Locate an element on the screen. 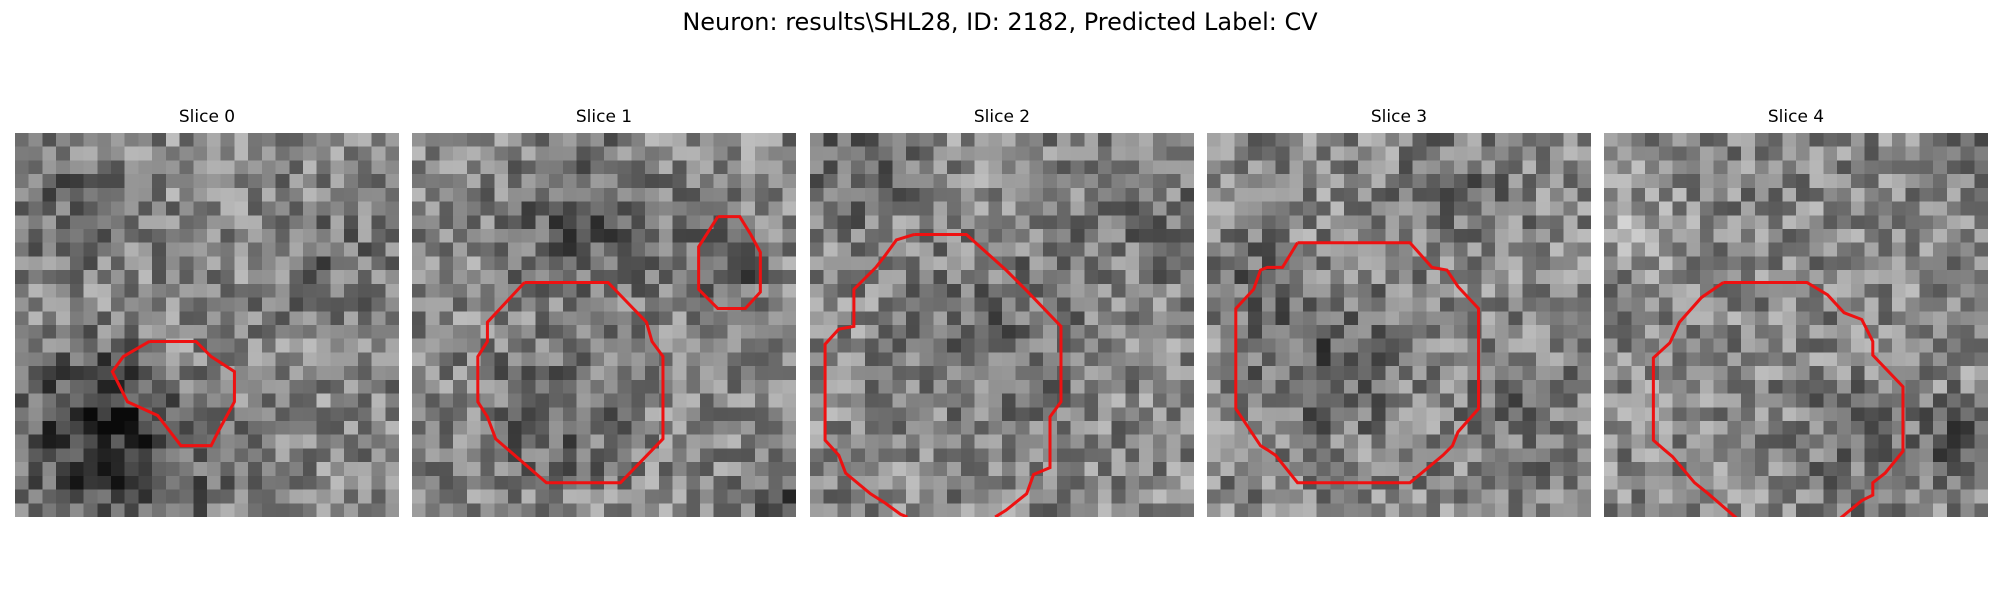 This screenshot has height=600, width=2000. panel-slice-2: Slice 2 is located at coordinates (1002, 311).